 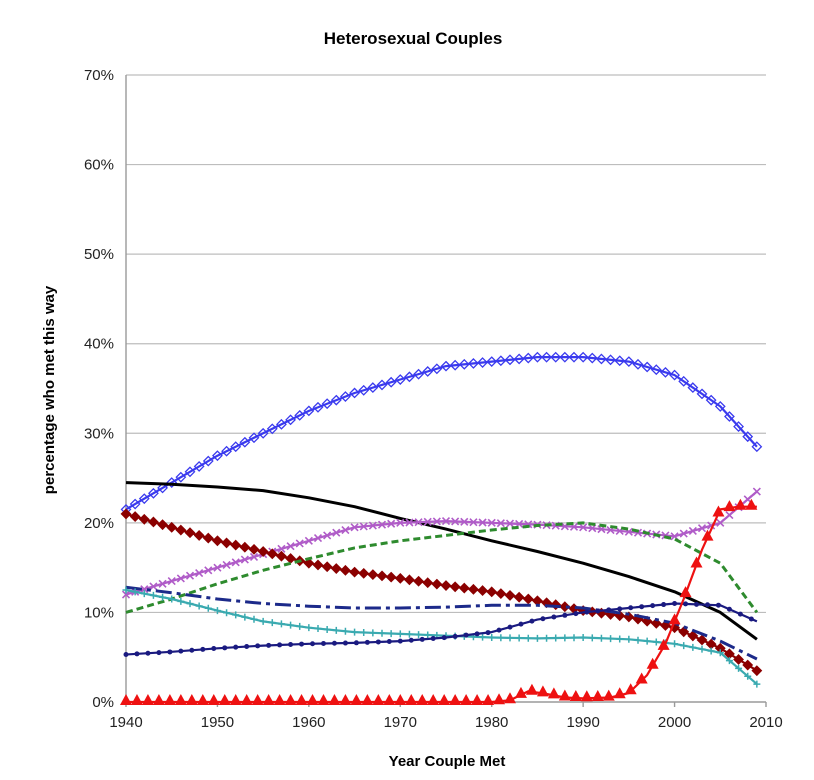 I want to click on chart-title: Heterosexual Couples, so click(x=413, y=38).